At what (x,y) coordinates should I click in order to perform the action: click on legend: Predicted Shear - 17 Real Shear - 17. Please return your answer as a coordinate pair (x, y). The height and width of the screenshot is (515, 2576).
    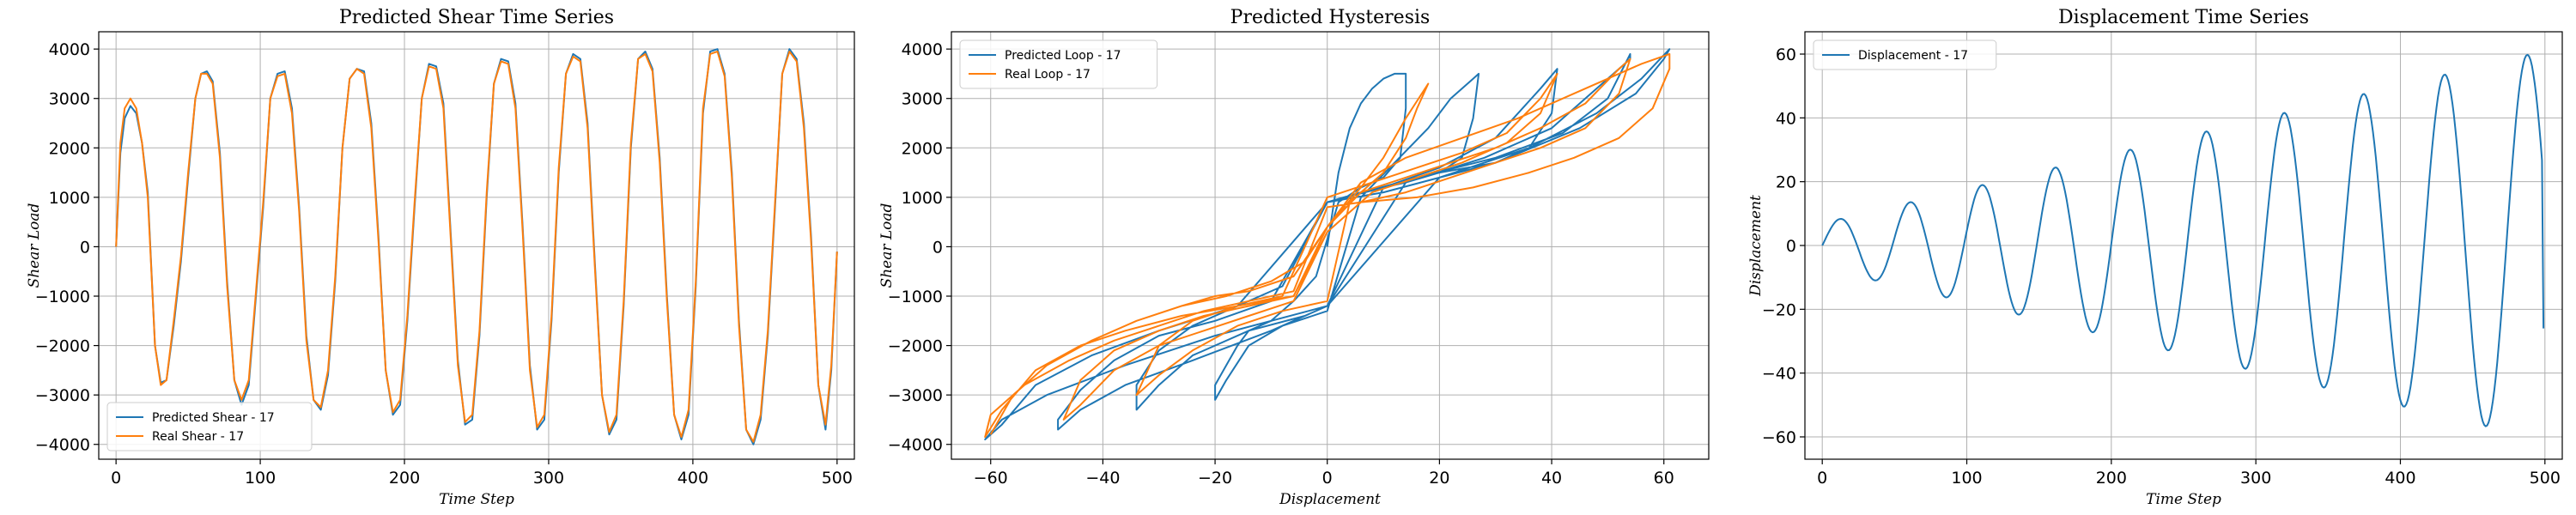
    Looking at the image, I should click on (209, 426).